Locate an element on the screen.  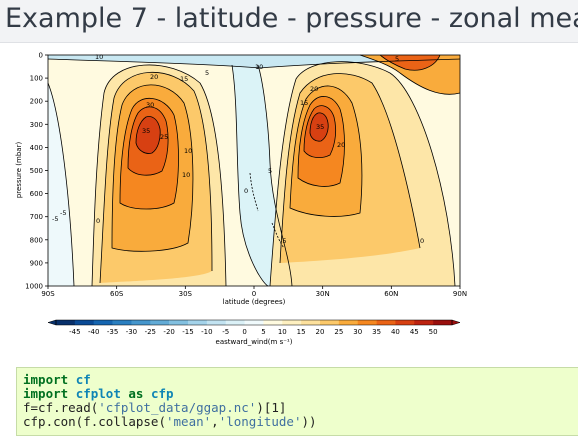
y-tick-label: 700 is located at coordinates (36, 217).